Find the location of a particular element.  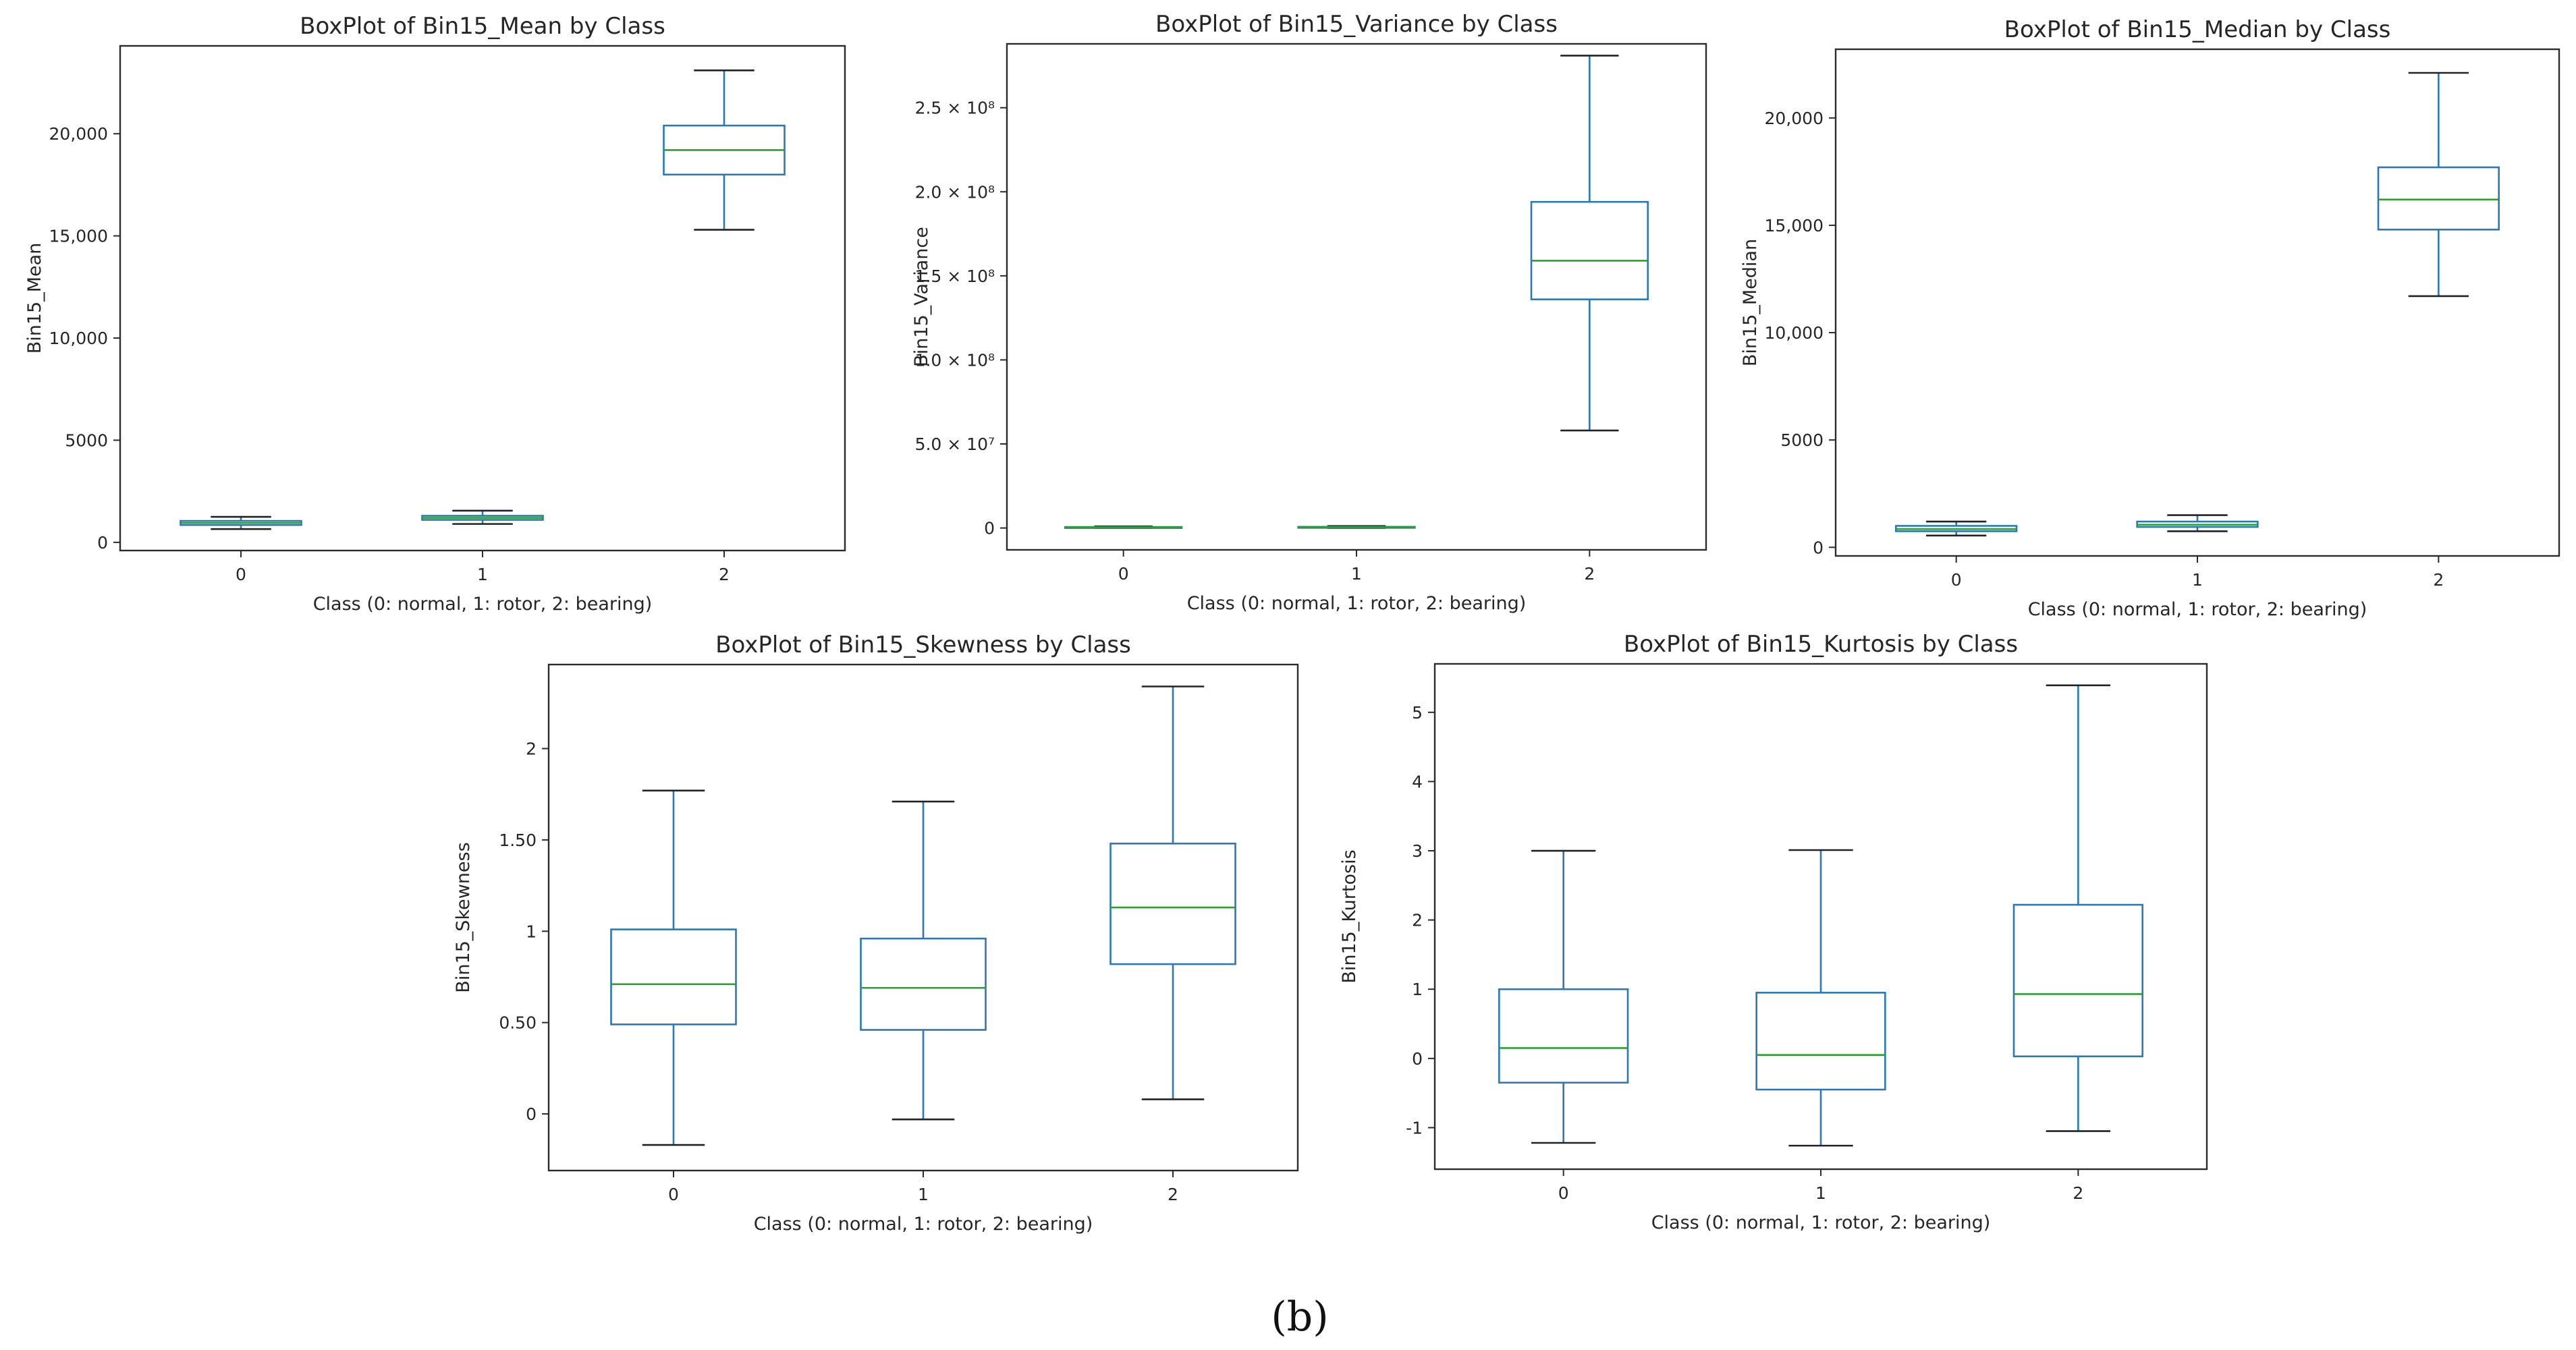

chart-title: BoxPlot of Bin15_Median by Class is located at coordinates (2197, 29).